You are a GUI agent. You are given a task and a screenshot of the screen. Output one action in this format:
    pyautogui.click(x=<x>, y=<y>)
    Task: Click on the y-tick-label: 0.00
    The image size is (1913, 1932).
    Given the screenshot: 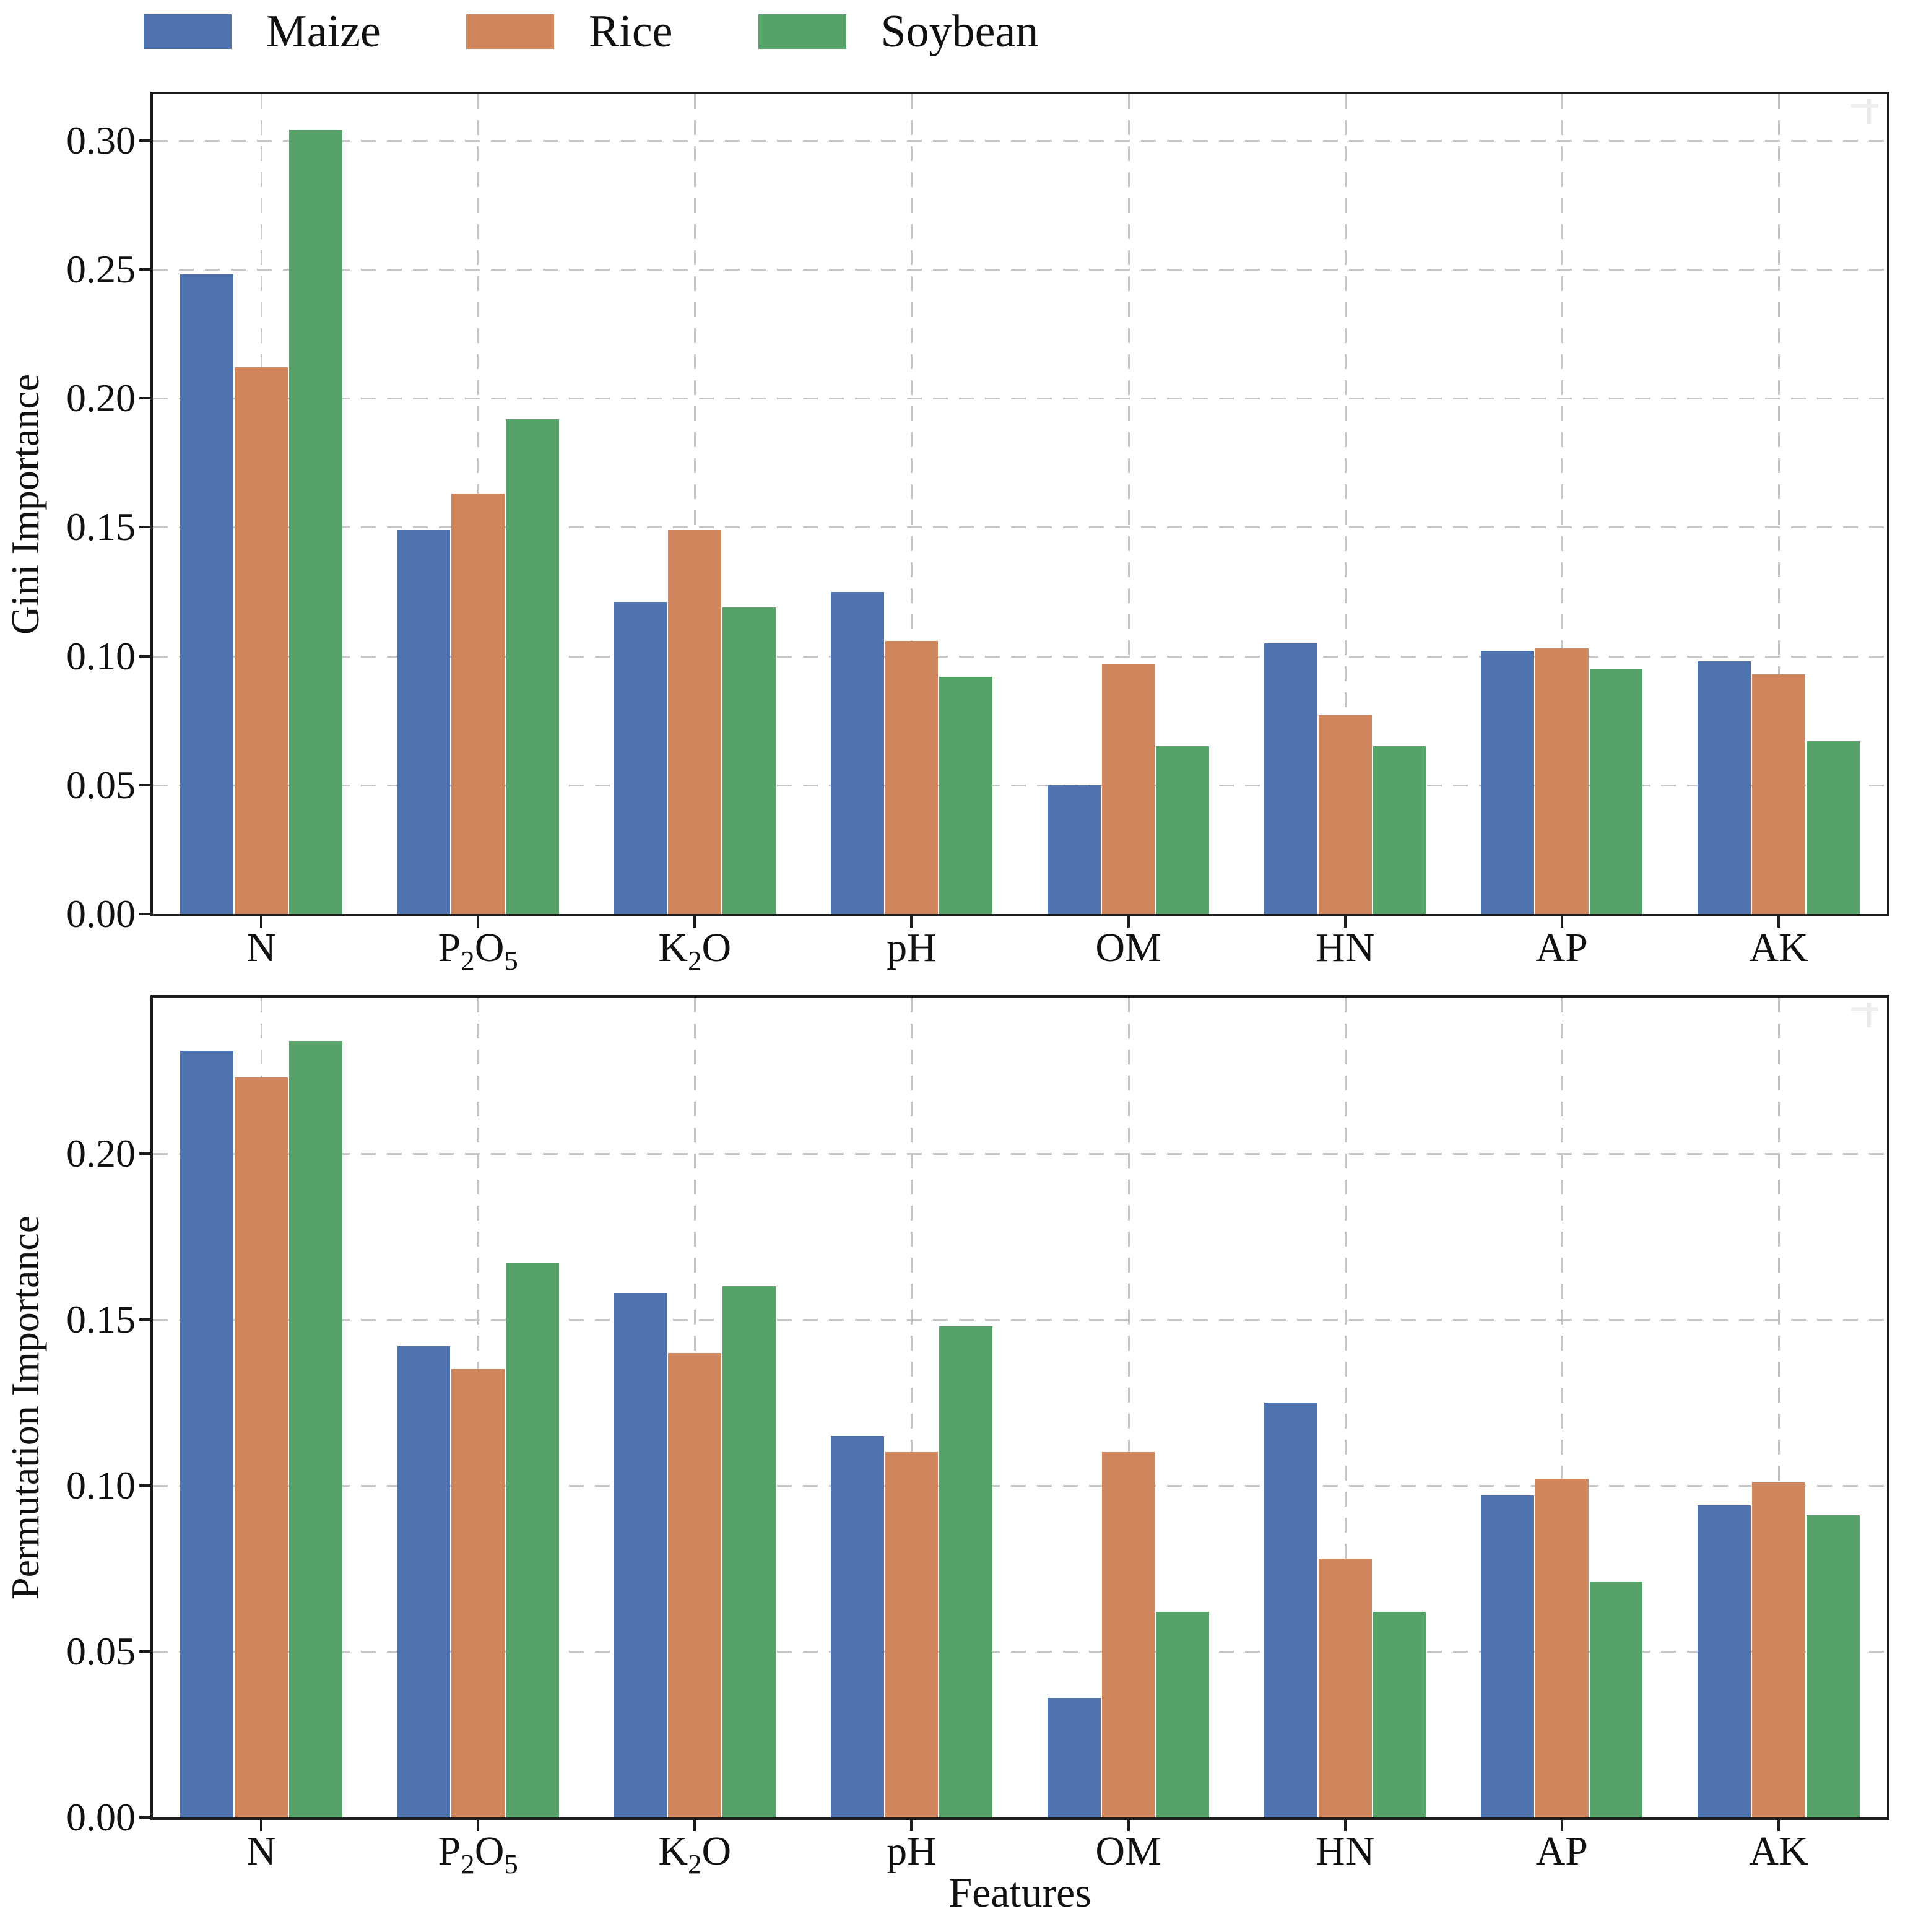 What is the action you would take?
    pyautogui.click(x=101, y=914)
    